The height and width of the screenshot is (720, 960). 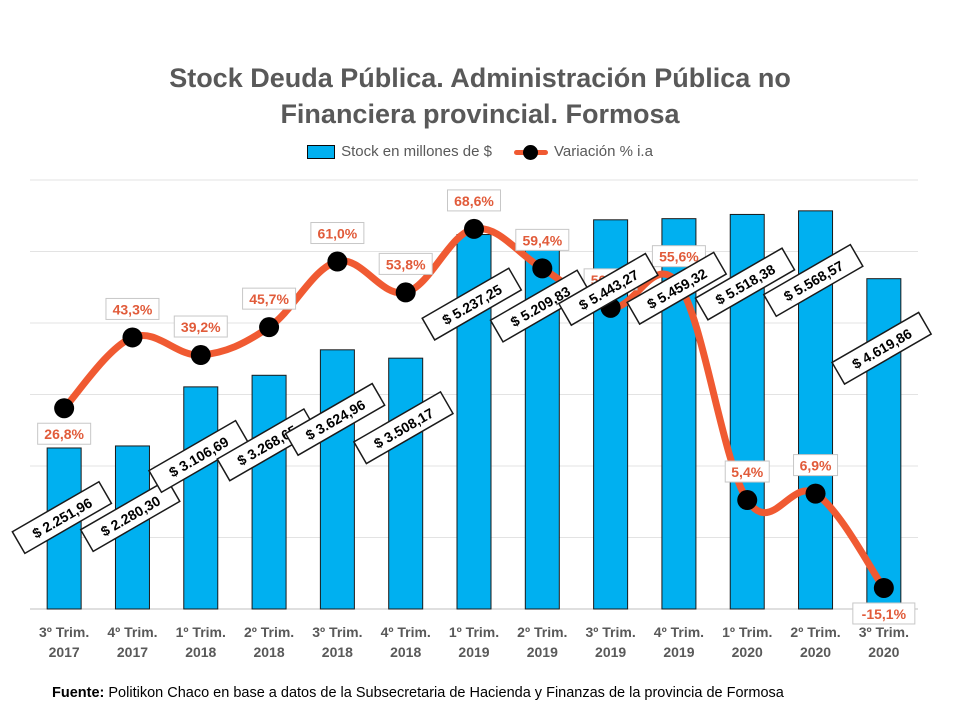 What do you see at coordinates (542, 652) in the screenshot?
I see `x-tick-label-7-1: 2019` at bounding box center [542, 652].